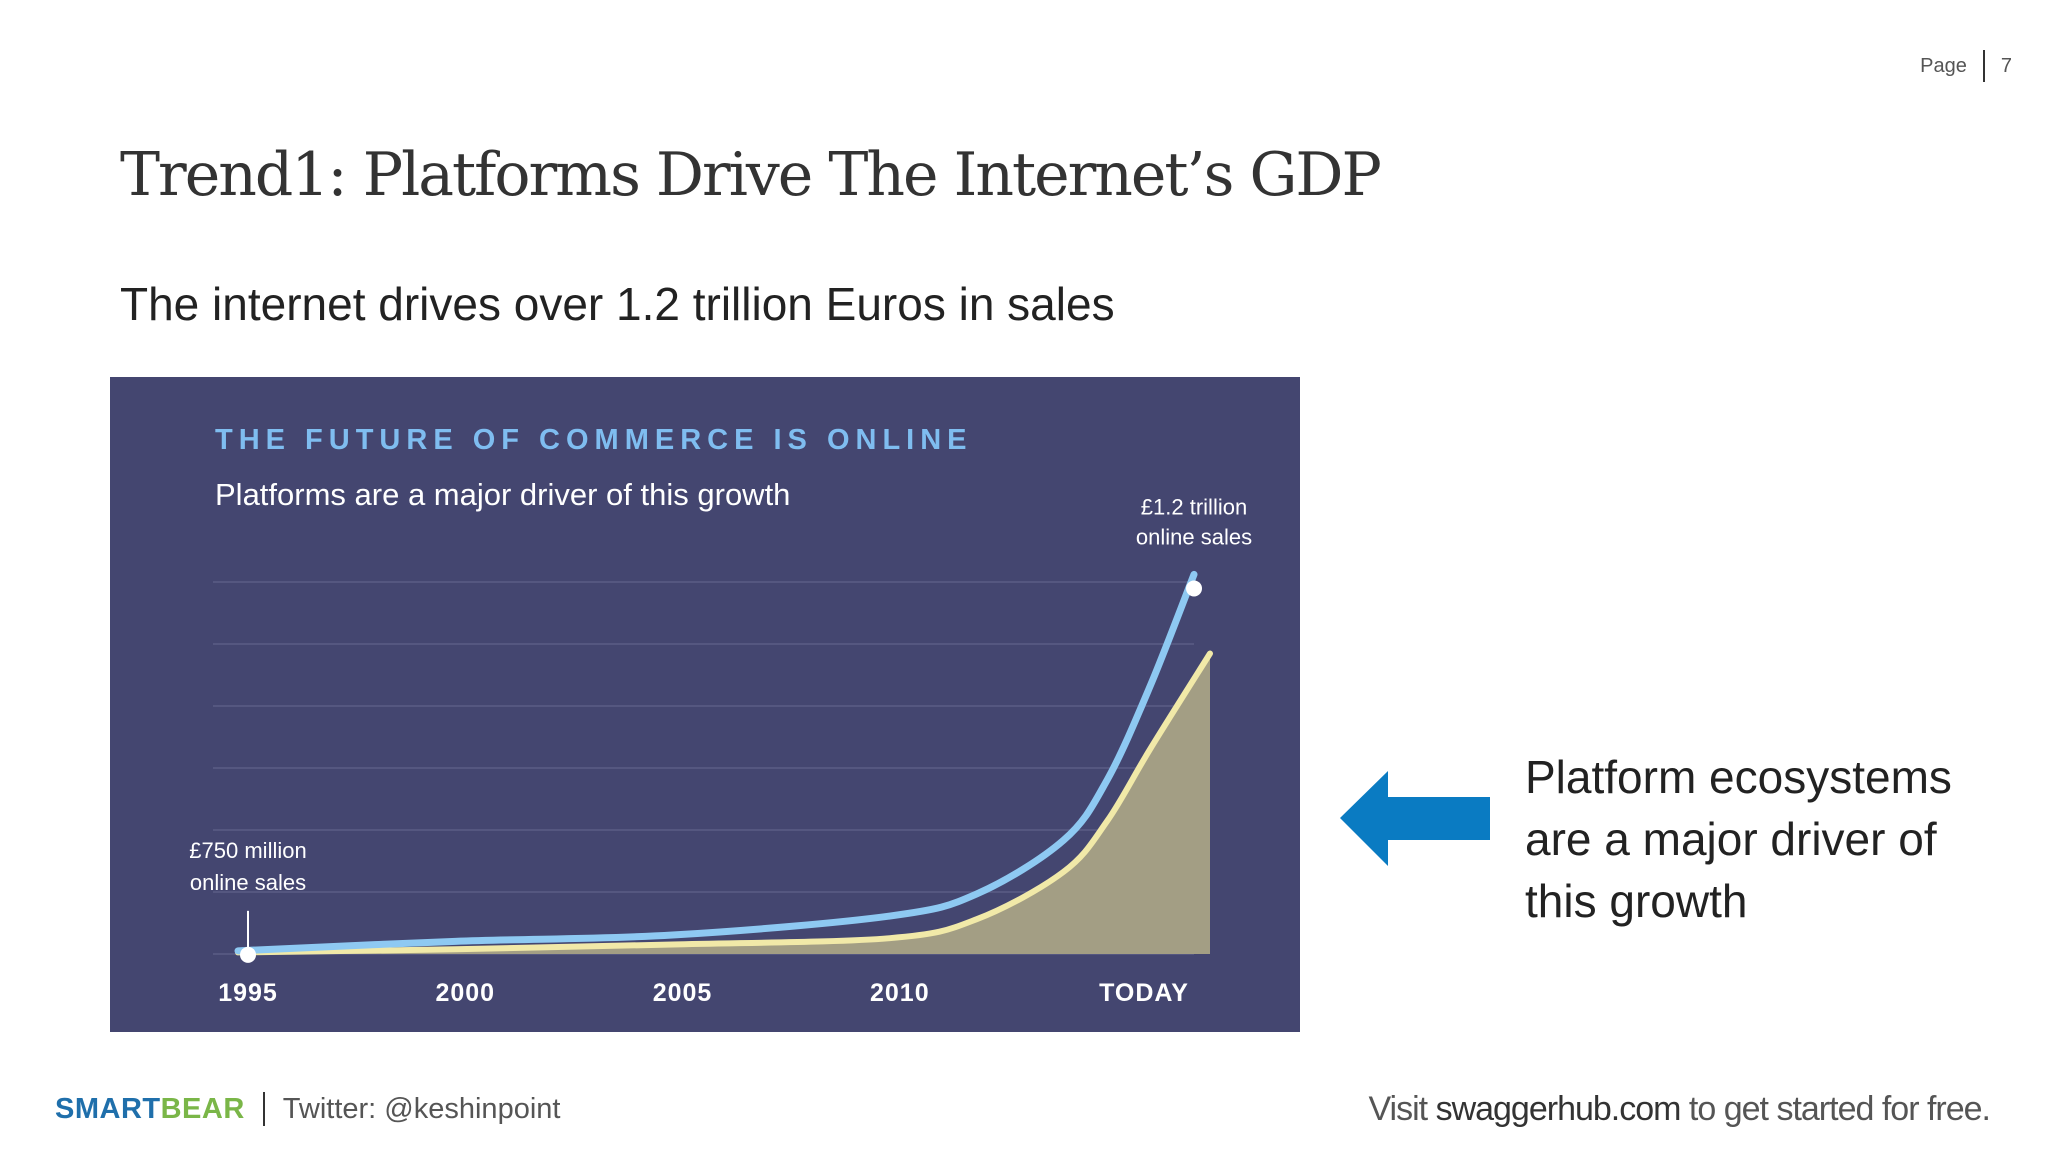 Image resolution: width=2048 pixels, height=1152 pixels. I want to click on annotation-end-line1: £1.2 trillion, so click(1194, 506).